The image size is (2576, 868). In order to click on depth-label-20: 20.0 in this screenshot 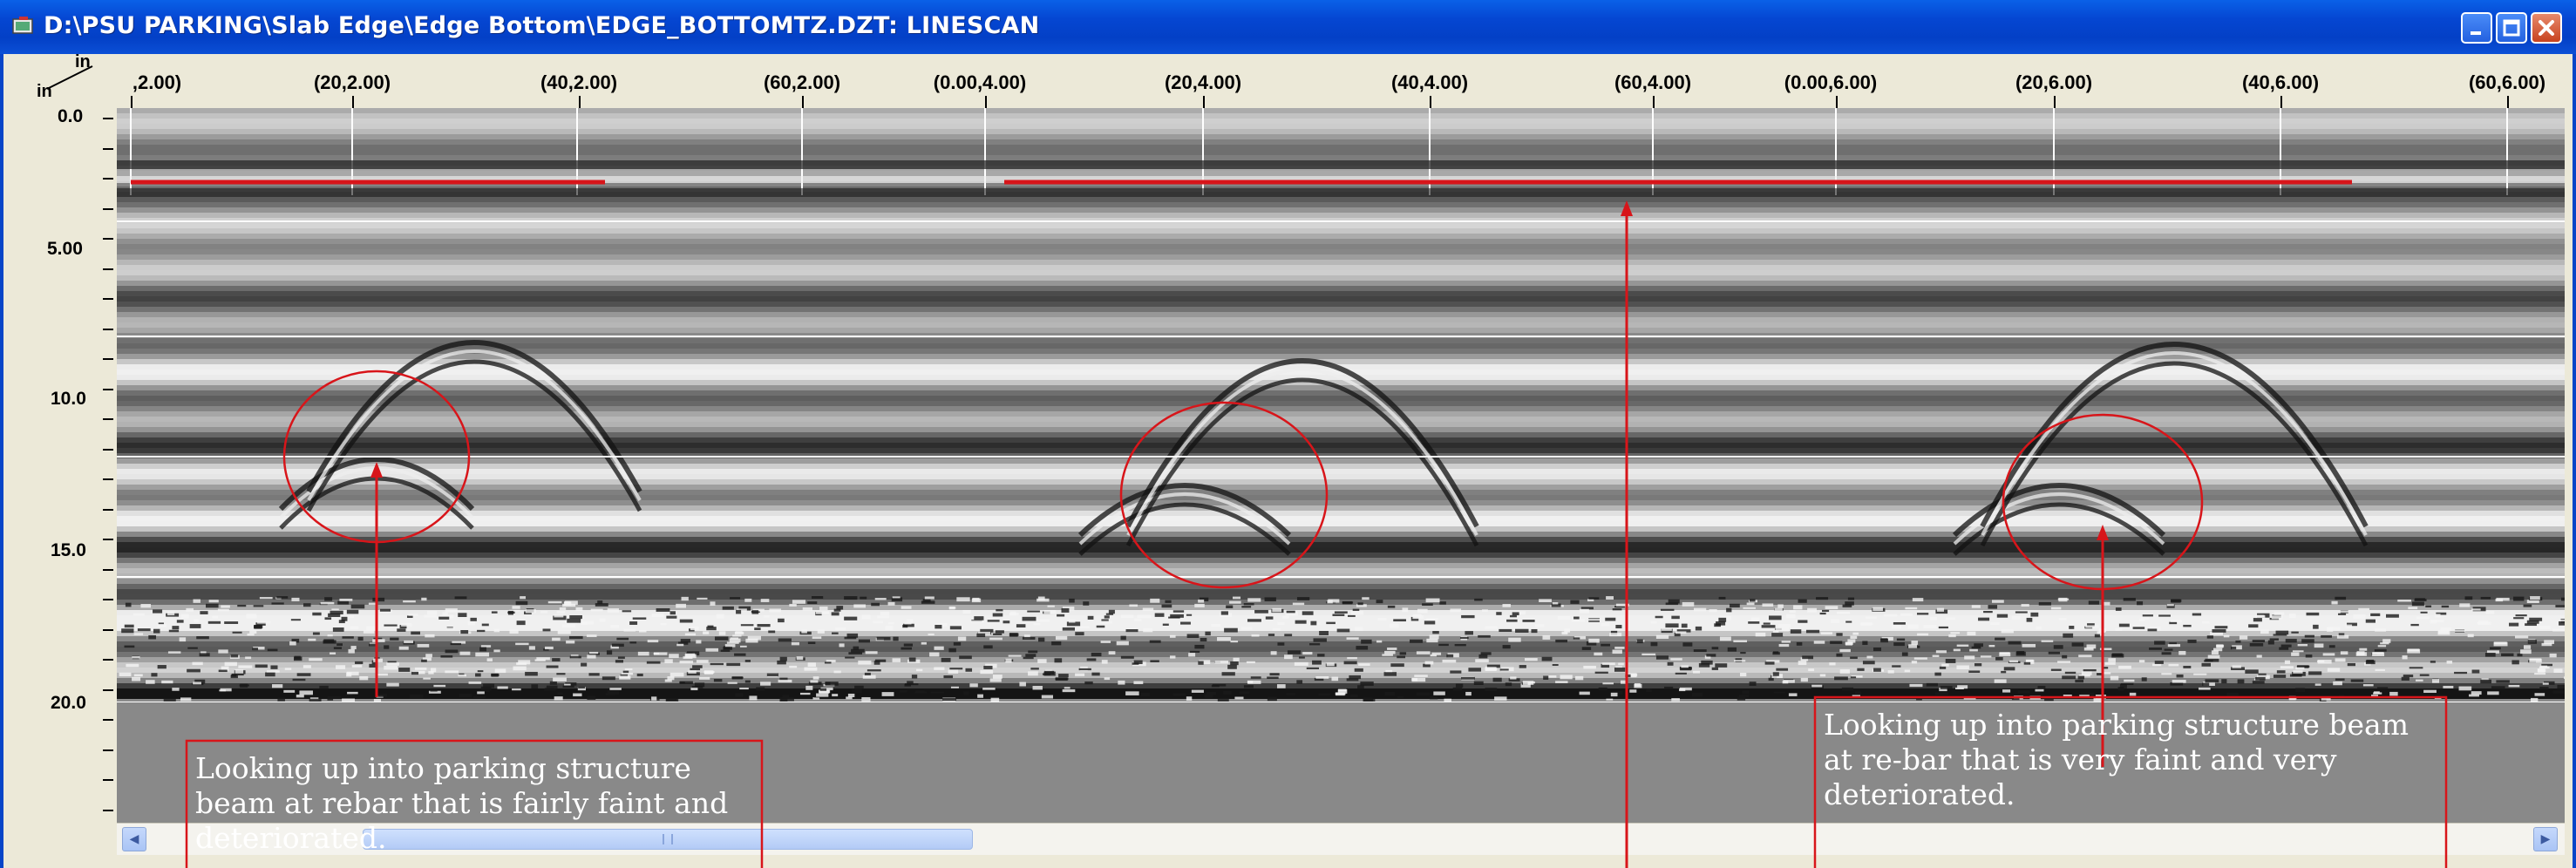, I will do `click(68, 703)`.